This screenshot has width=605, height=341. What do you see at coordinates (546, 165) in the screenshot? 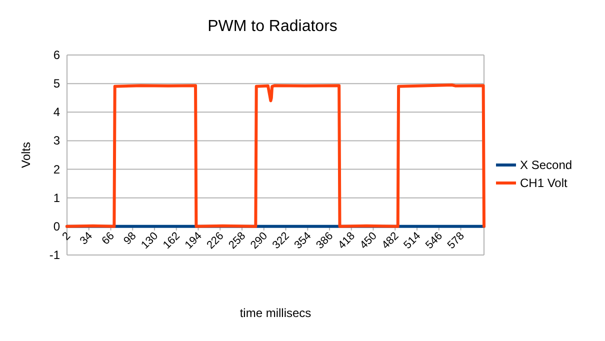
I see `legend-label: X Second` at bounding box center [546, 165].